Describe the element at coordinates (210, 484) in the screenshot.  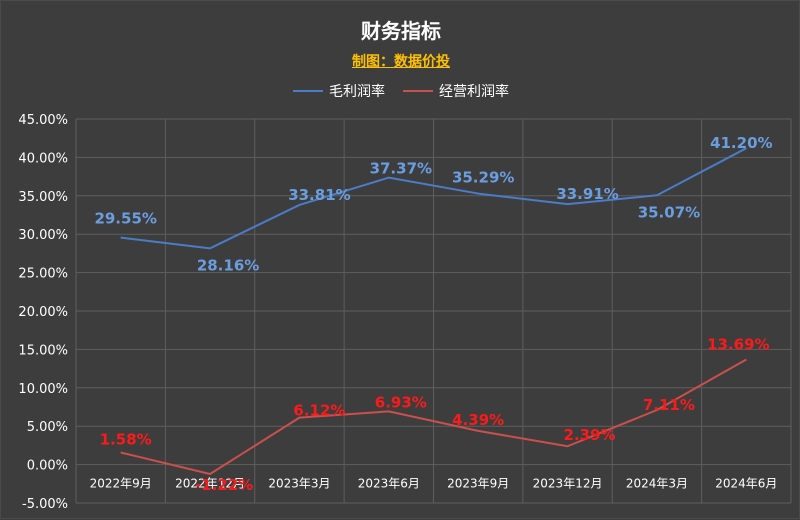
I see `x-tick-label: 2022年12月` at that location.